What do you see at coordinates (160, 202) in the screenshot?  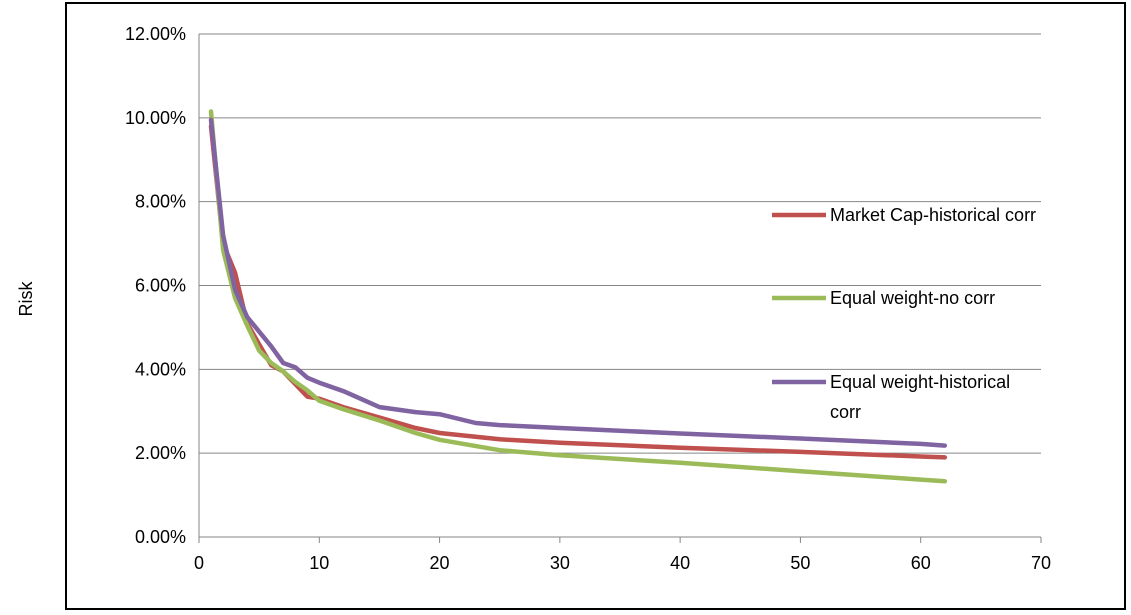 I see `y-tick-label: 8.00%` at bounding box center [160, 202].